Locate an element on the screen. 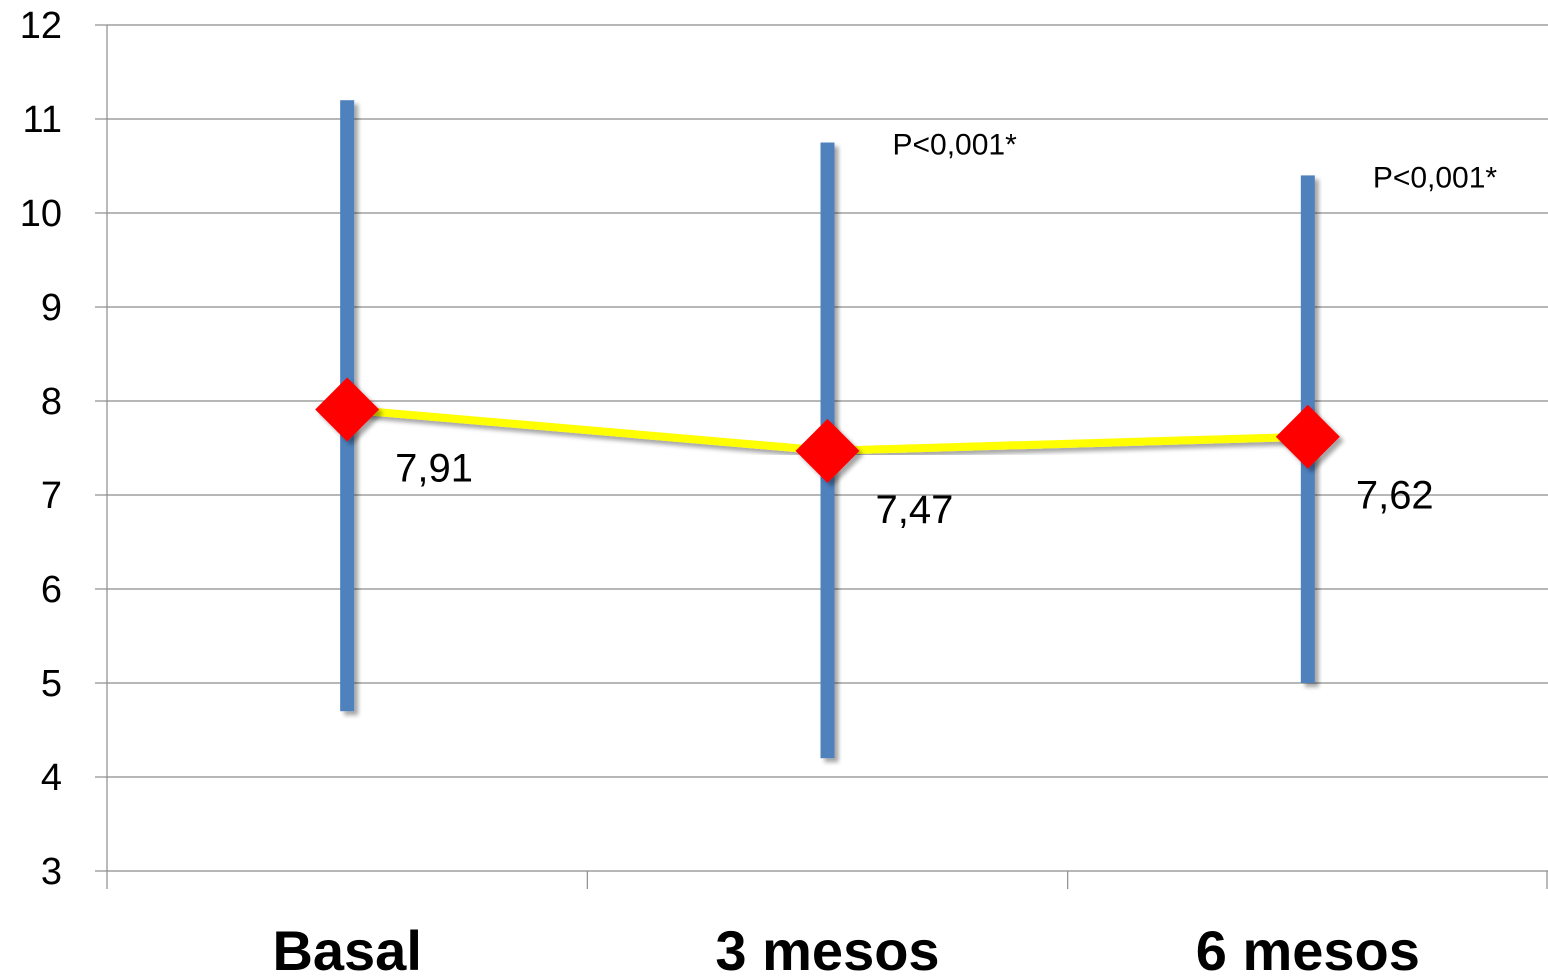 The height and width of the screenshot is (978, 1548). data-value-label: 7,91 is located at coordinates (434, 468).